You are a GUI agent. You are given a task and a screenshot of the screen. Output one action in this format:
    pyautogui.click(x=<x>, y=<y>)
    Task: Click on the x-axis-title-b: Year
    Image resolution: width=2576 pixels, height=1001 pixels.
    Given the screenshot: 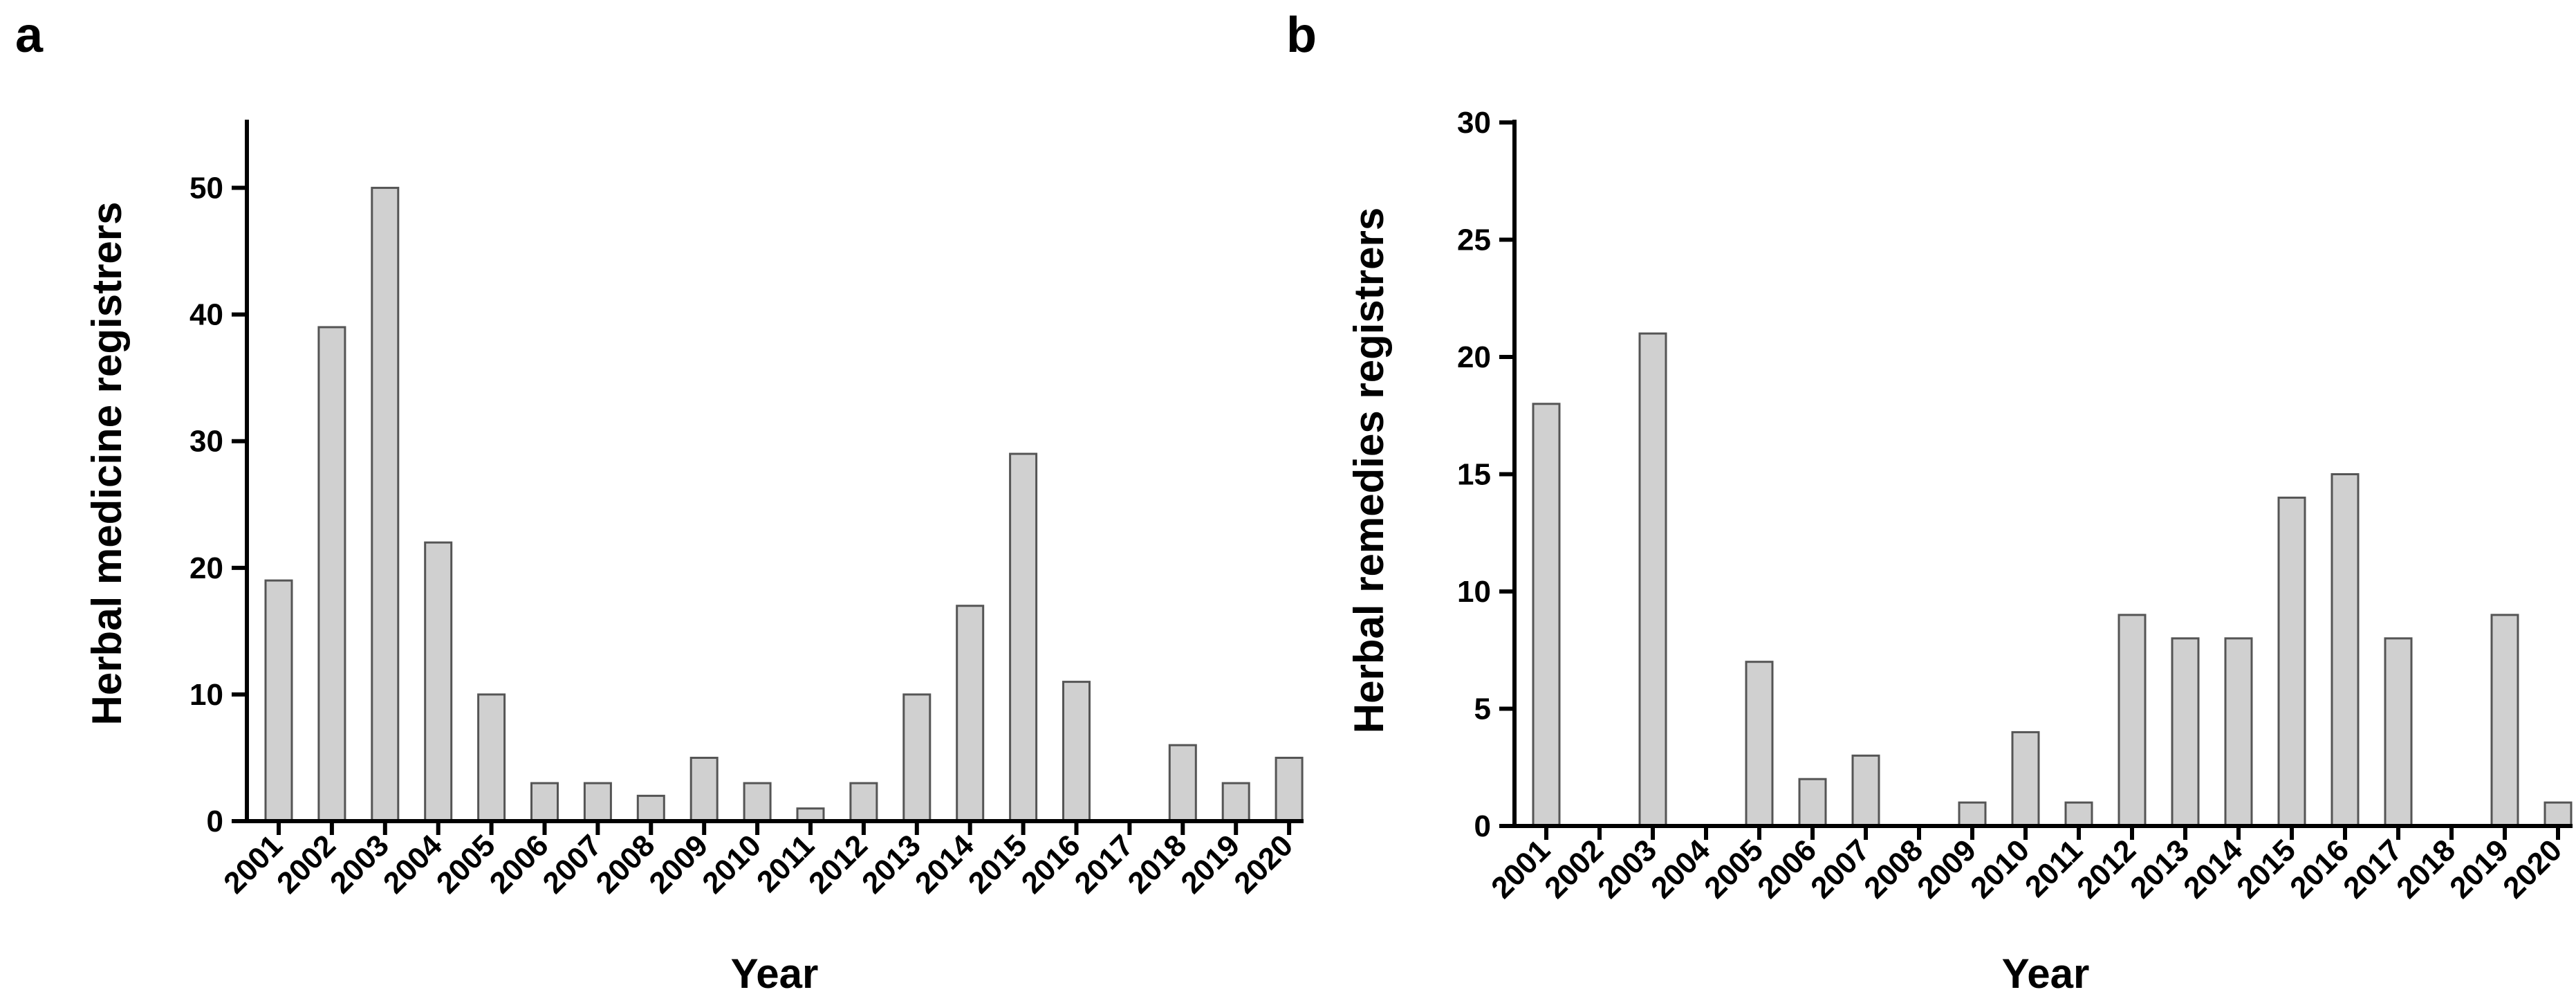 What is the action you would take?
    pyautogui.click(x=2046, y=974)
    